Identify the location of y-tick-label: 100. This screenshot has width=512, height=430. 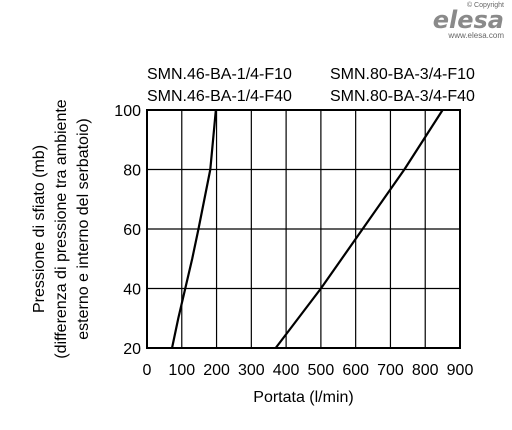
(127, 111).